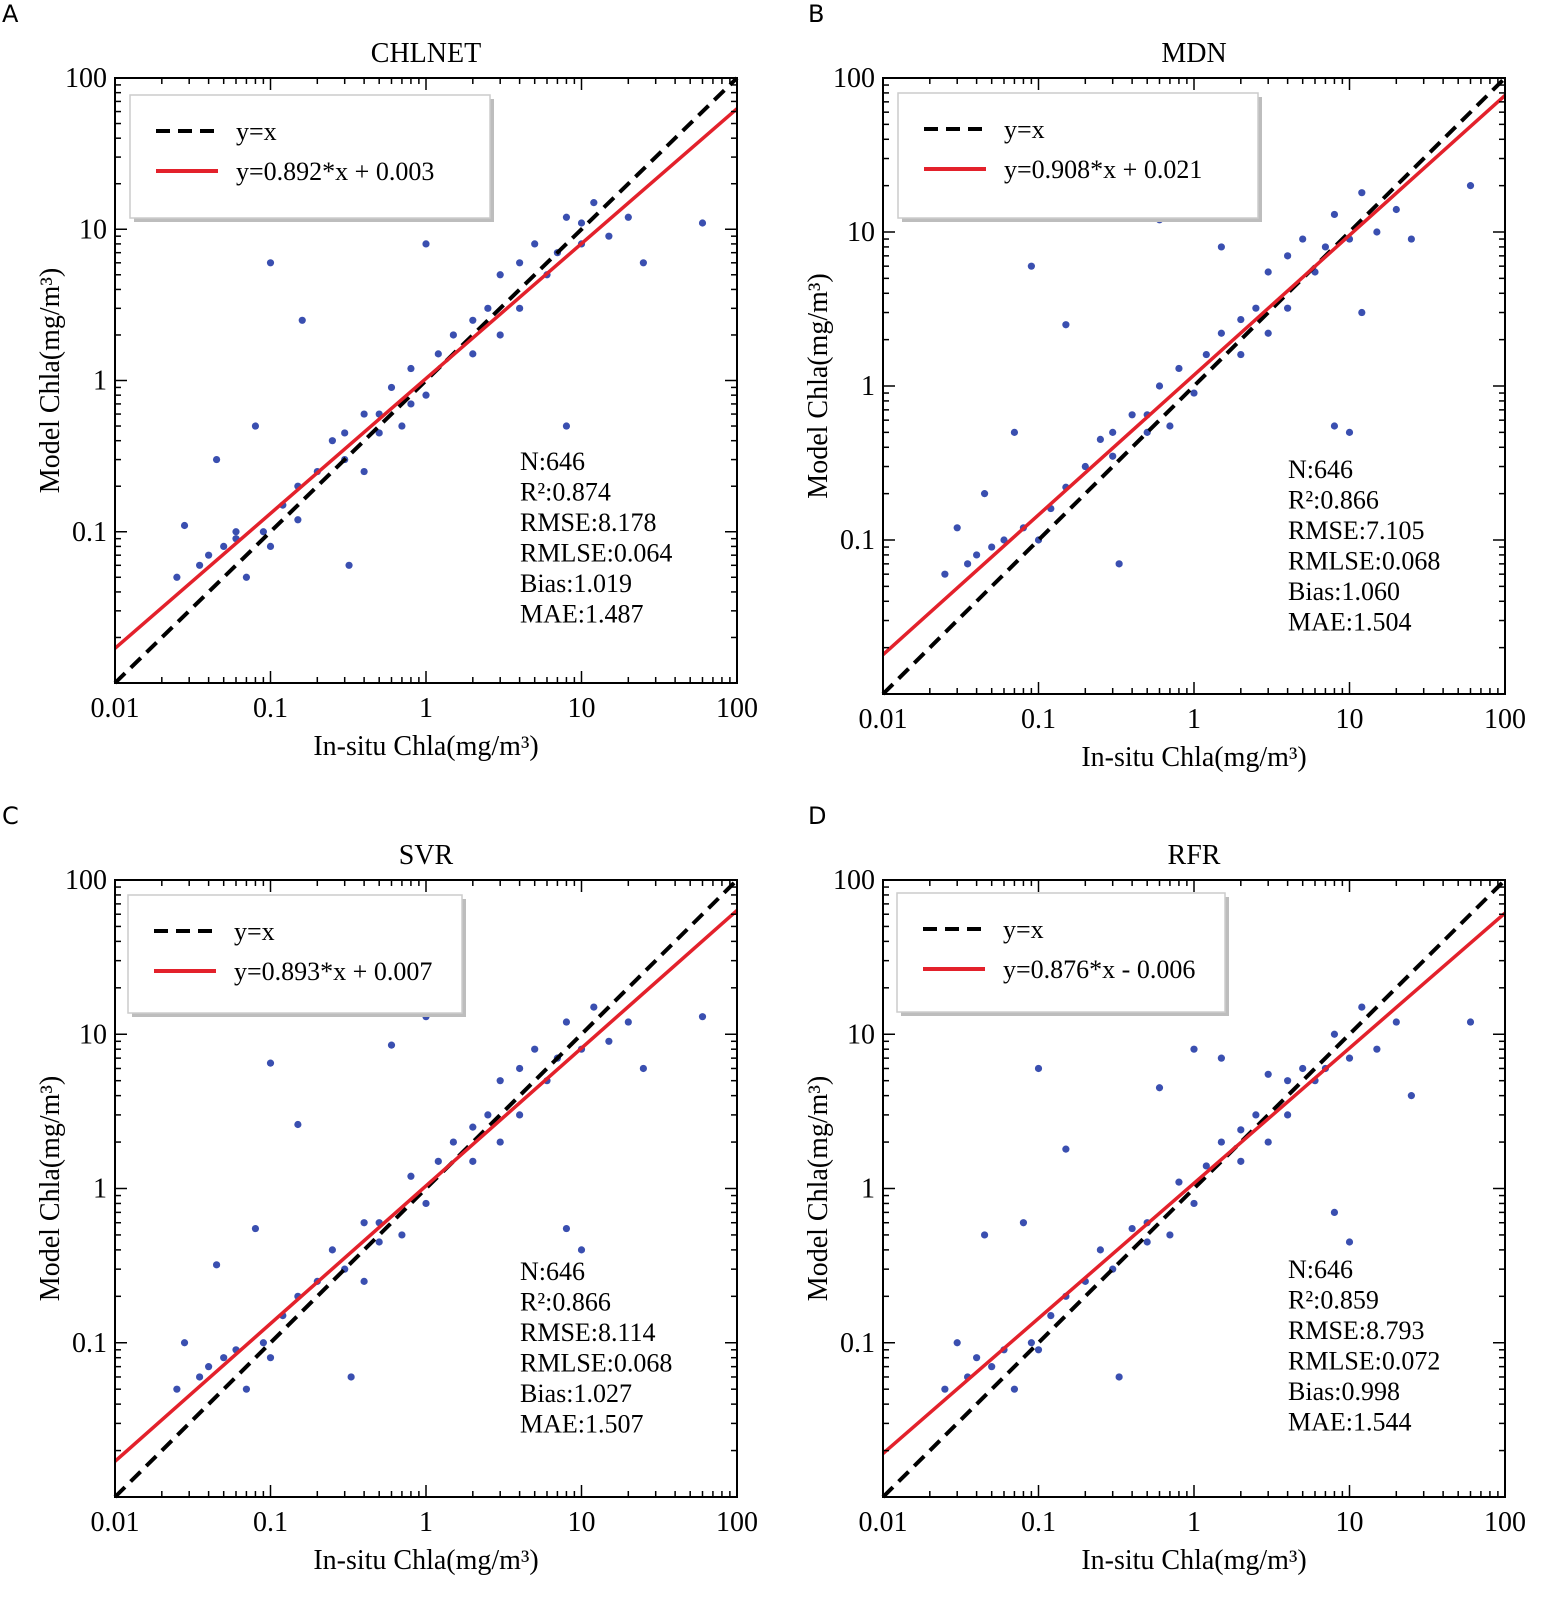 The width and height of the screenshot is (1567, 1608). Describe the element at coordinates (1193, 757) in the screenshot. I see `x-axis-label: In-situ Chla(mg/m³)` at that location.